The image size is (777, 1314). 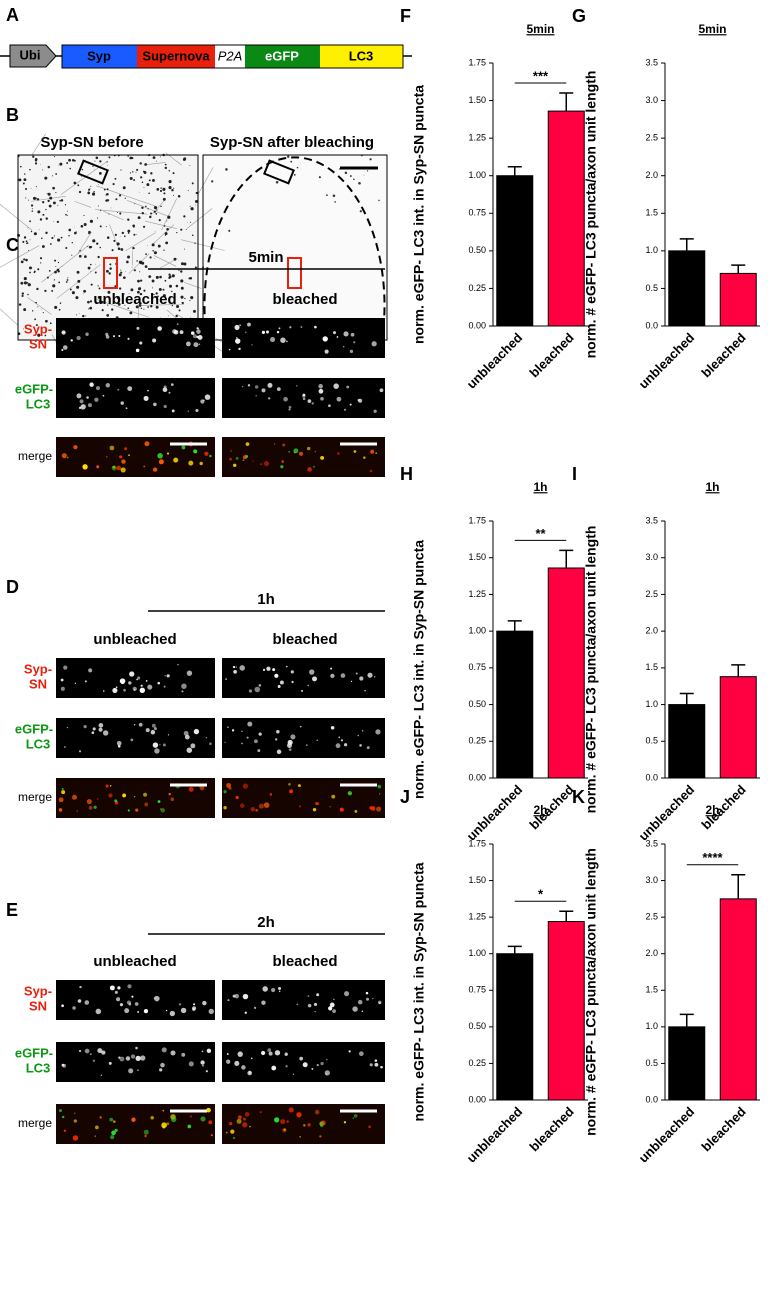 I want to click on y-tick-label: 1.0, so click(x=651, y=250).